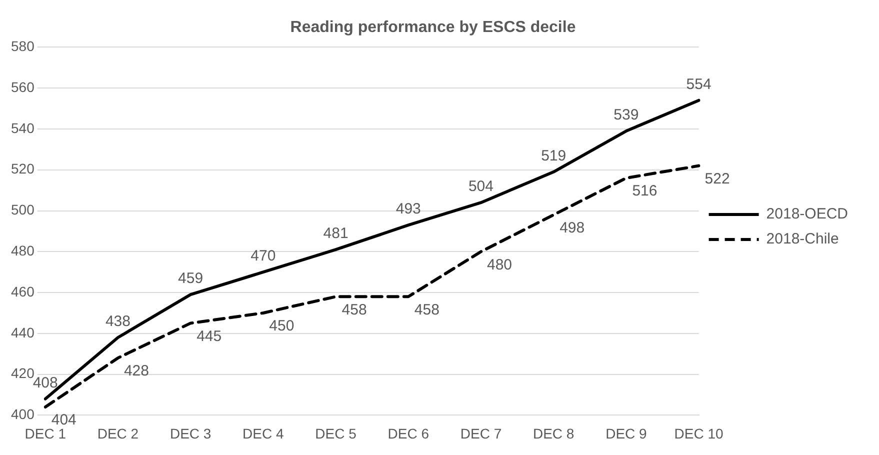  What do you see at coordinates (23, 373) in the screenshot?
I see `y-tick-label: 420` at bounding box center [23, 373].